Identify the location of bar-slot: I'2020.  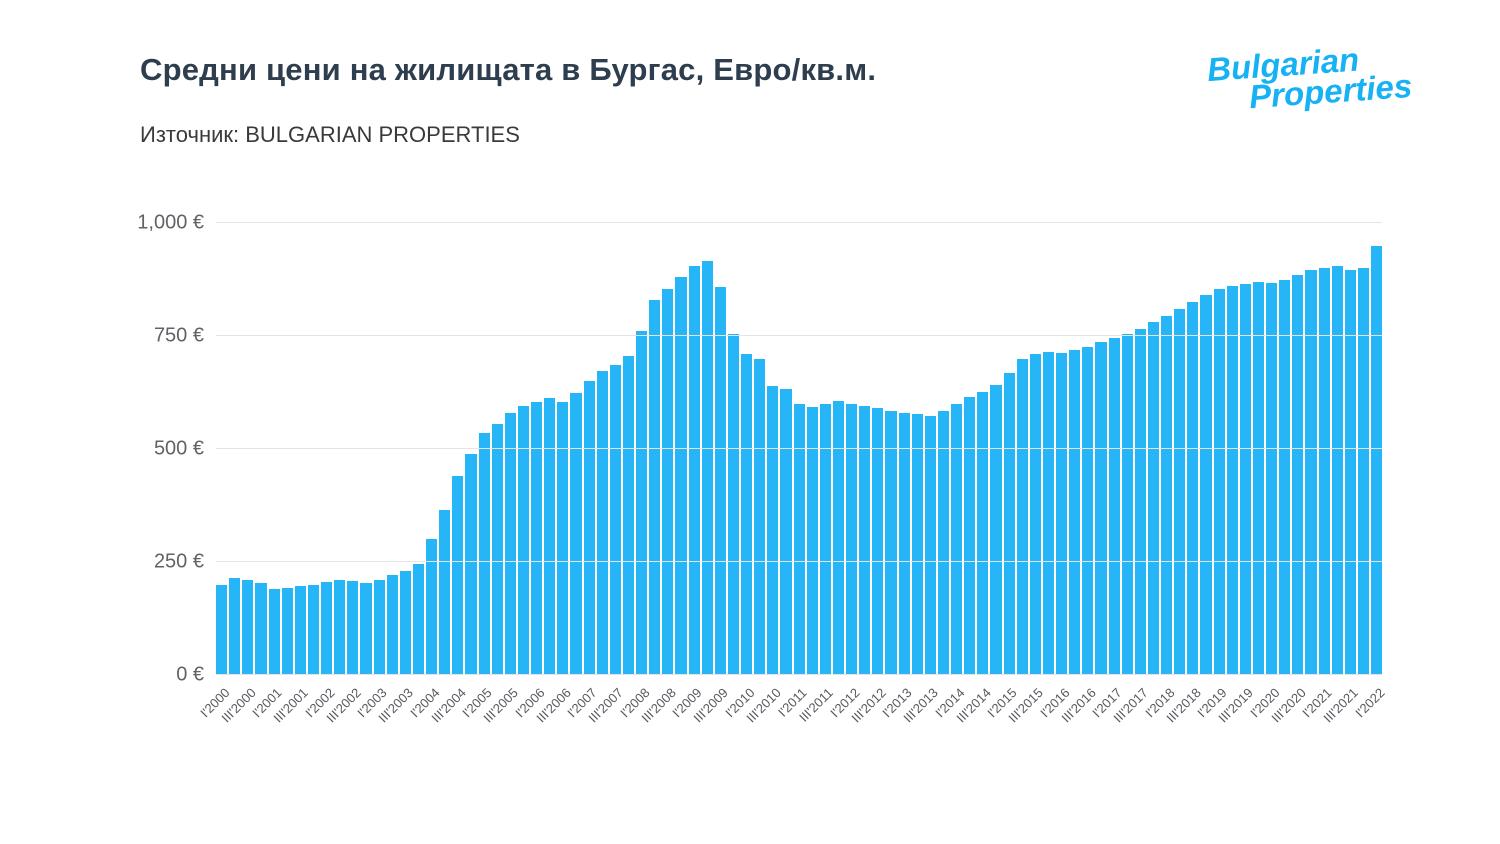
(1264, 471).